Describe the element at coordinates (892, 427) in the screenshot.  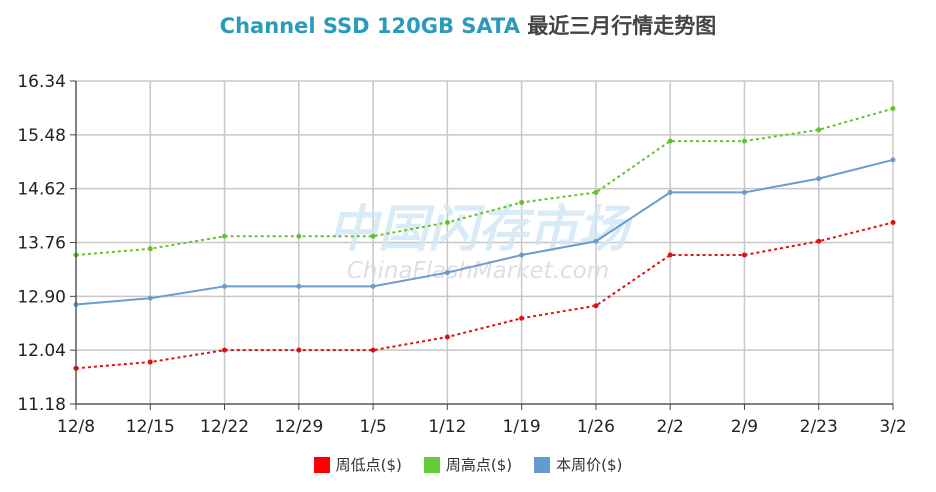
I see `x-tick-label: 3/2` at that location.